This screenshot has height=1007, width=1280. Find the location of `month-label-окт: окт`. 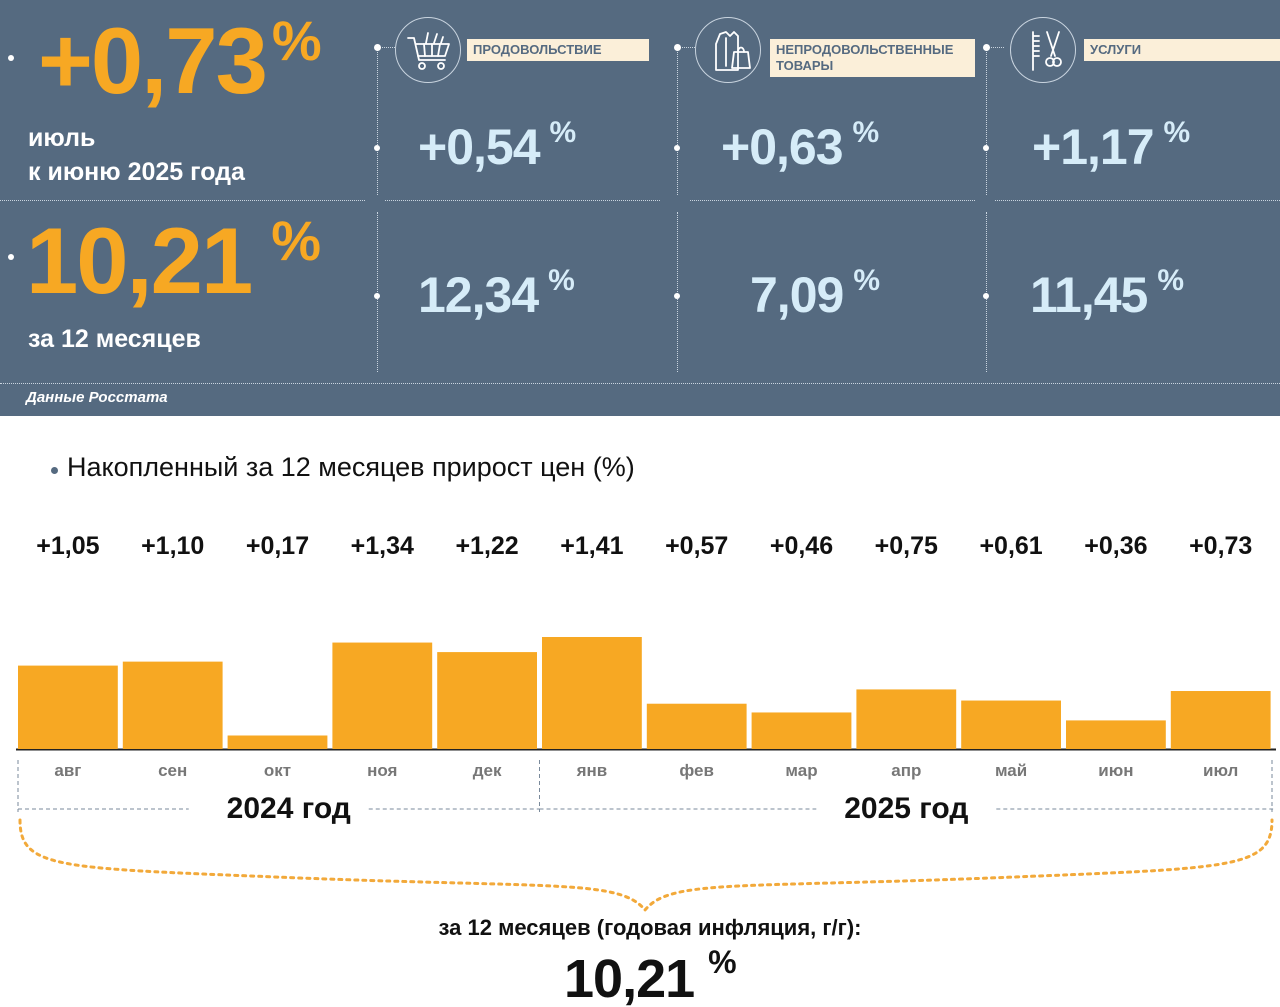

month-label-окт: окт is located at coordinates (277, 770).